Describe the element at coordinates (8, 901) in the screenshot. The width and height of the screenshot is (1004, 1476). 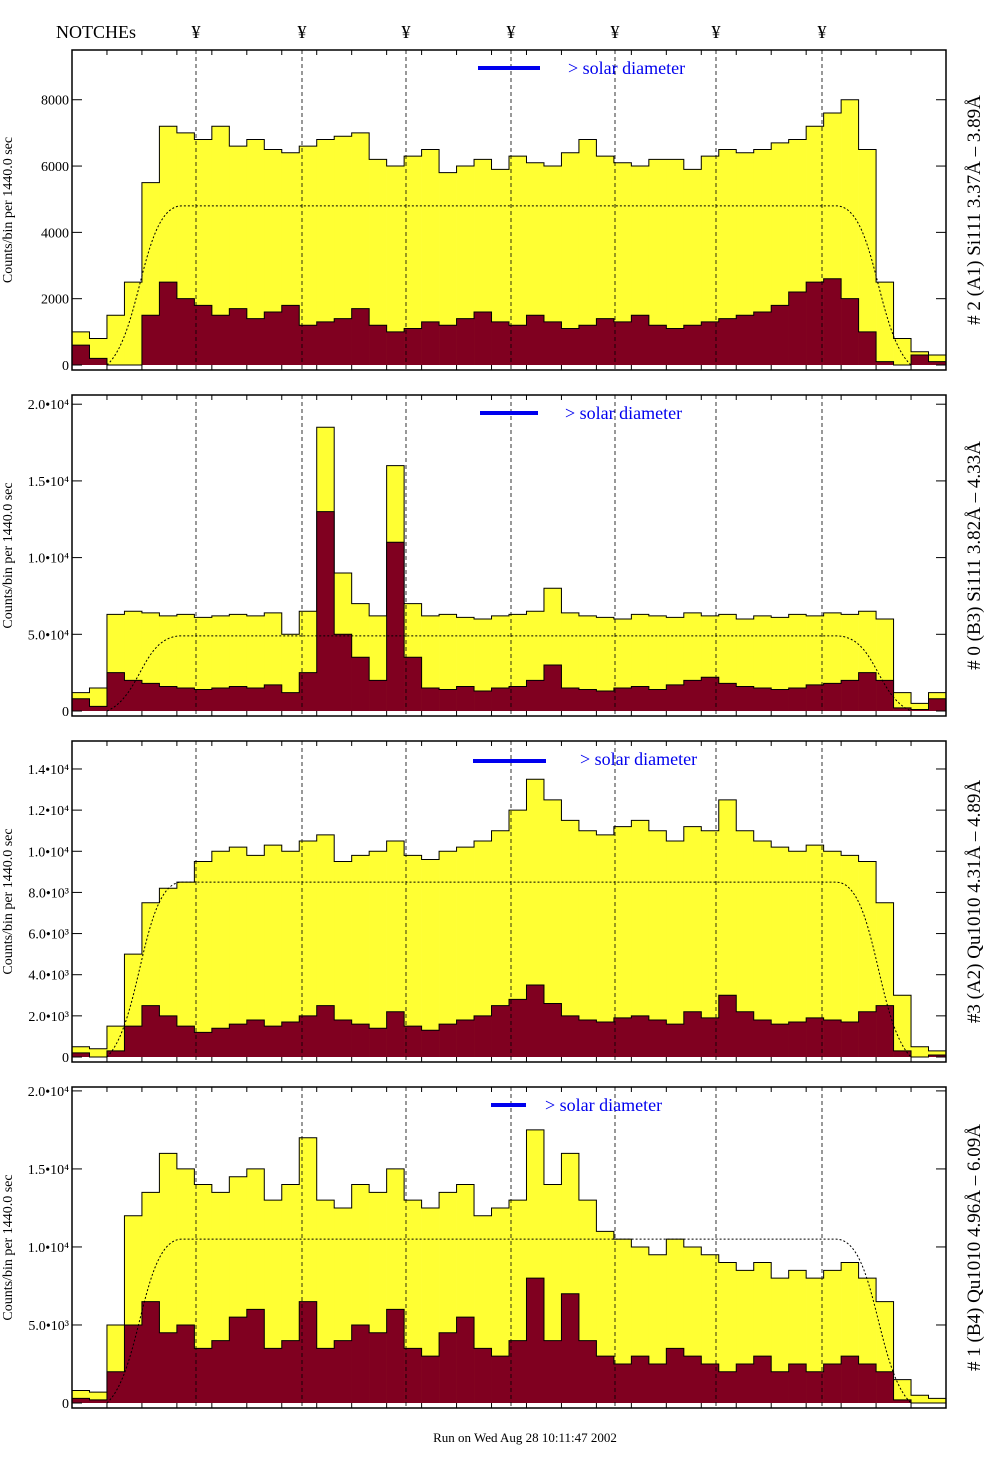
I see `y-axis-label: Counts/bin per 1440.0 sec` at that location.